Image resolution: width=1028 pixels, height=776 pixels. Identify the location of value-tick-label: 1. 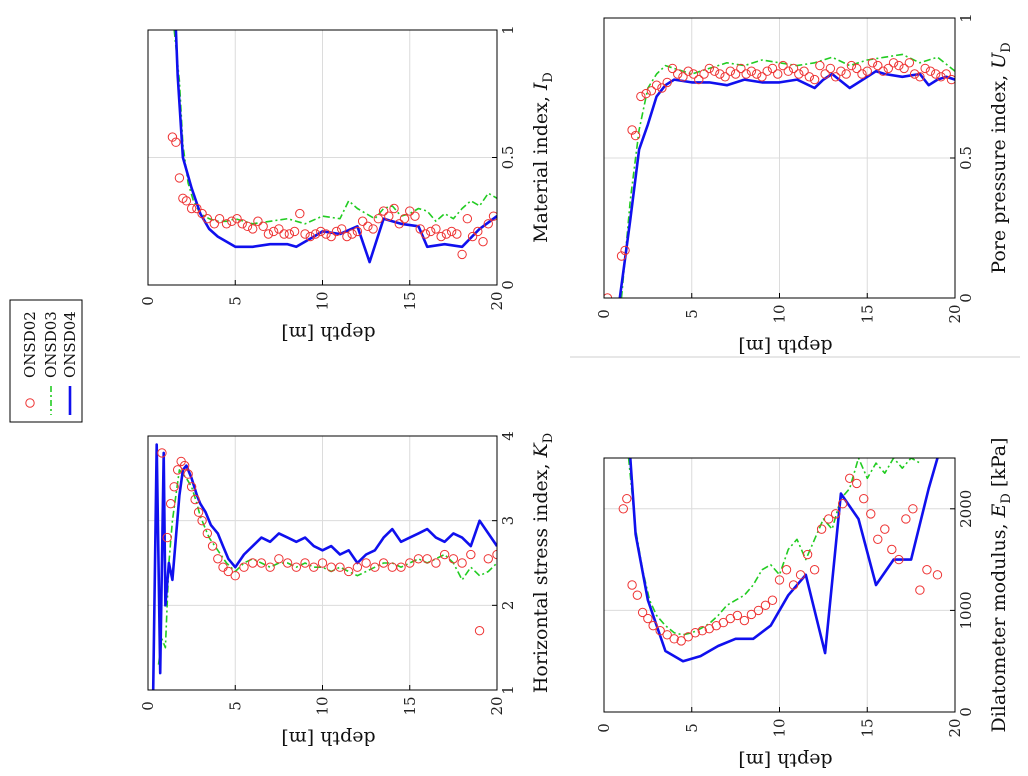
(508, 30).